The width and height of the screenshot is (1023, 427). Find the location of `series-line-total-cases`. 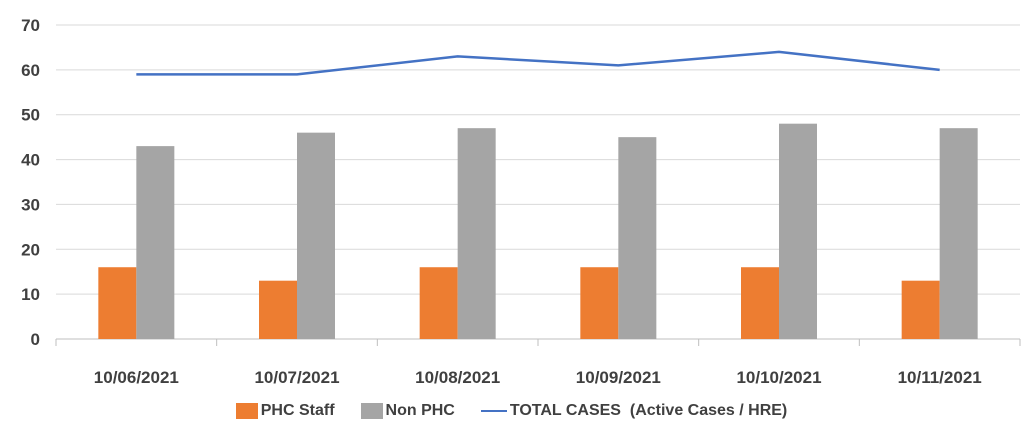

series-line-total-cases is located at coordinates (538, 63).